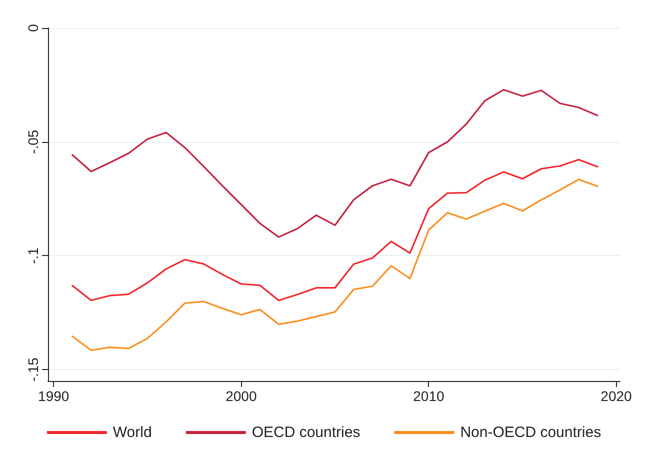  What do you see at coordinates (531, 432) in the screenshot?
I see `legend-label: Non-OECD countries` at bounding box center [531, 432].